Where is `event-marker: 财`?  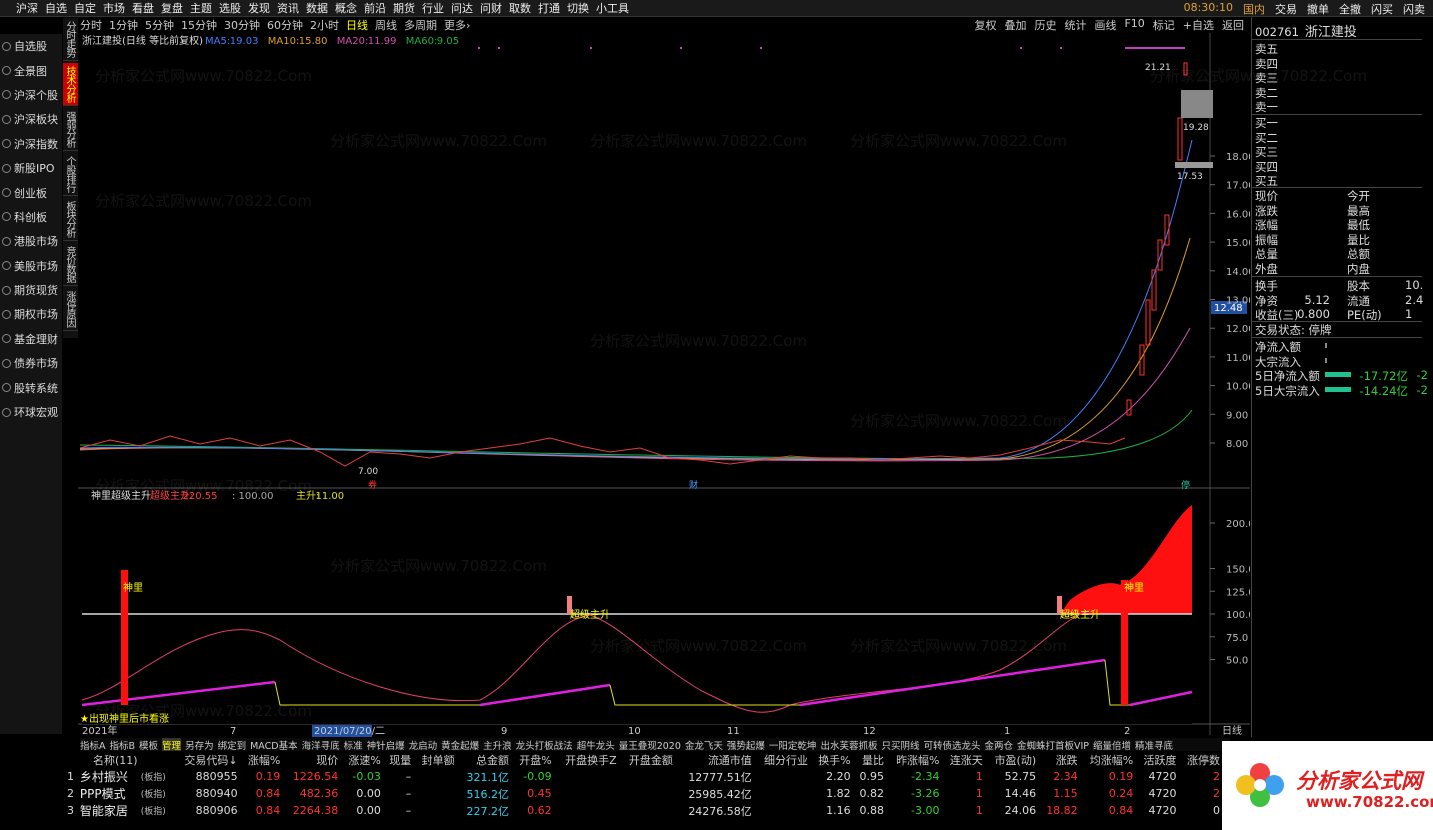
event-marker: 财 is located at coordinates (693, 485).